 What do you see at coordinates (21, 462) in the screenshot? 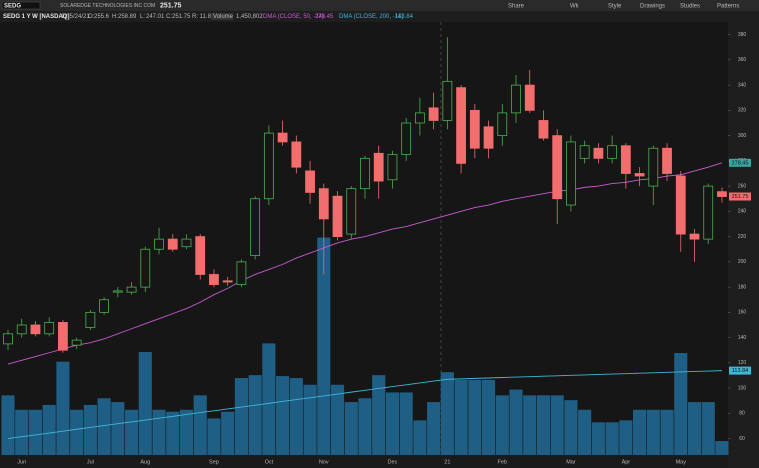
I see `x-tick-label: Jun` at bounding box center [21, 462].